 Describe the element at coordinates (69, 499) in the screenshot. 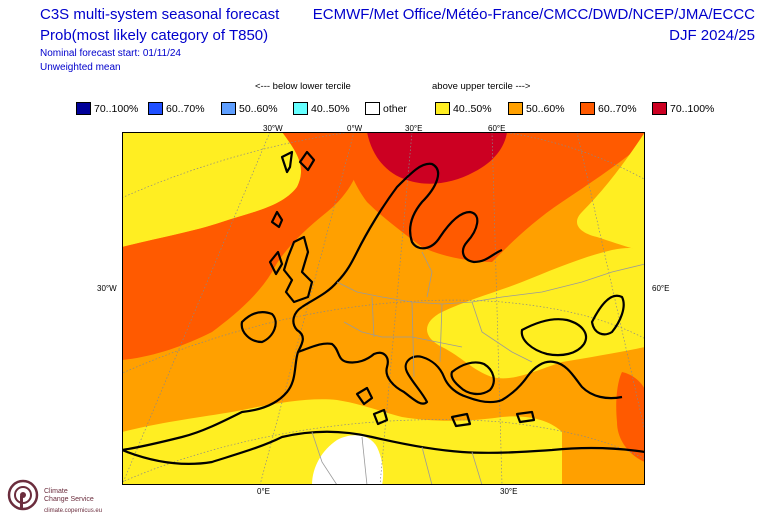

I see `logo-name-line2: Change Service` at that location.